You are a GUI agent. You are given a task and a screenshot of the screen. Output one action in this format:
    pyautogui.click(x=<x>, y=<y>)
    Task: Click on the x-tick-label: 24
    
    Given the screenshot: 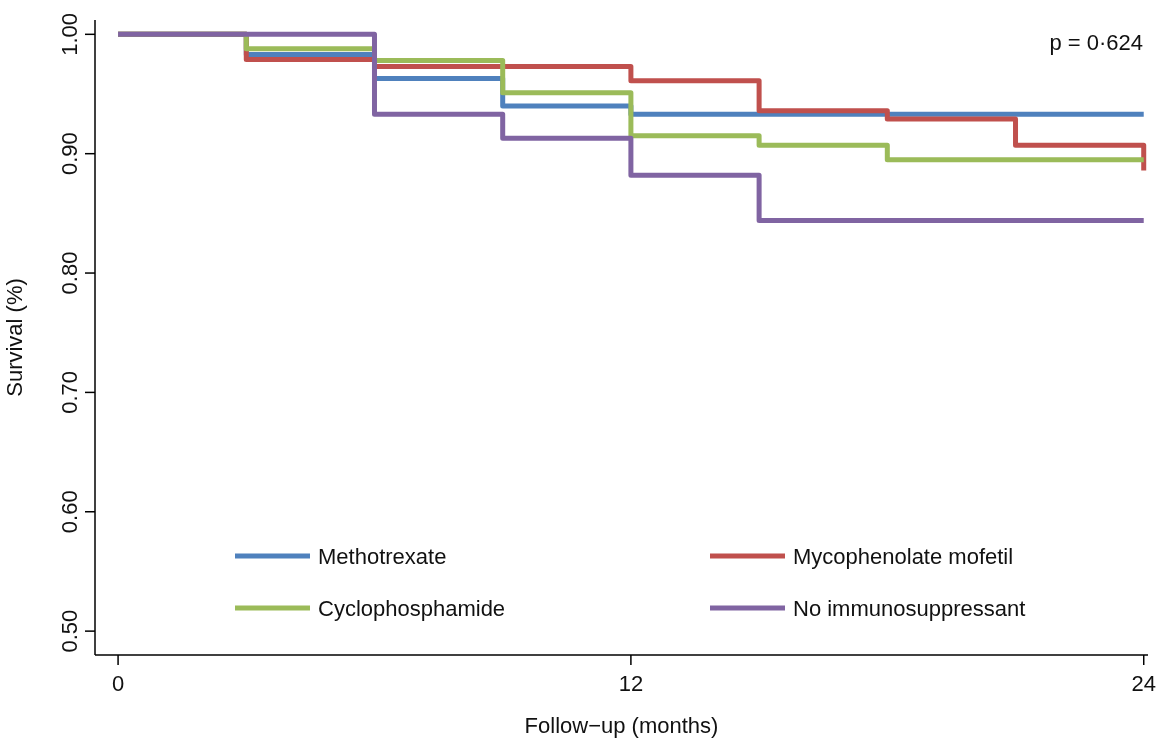 What is the action you would take?
    pyautogui.click(x=1143, y=683)
    